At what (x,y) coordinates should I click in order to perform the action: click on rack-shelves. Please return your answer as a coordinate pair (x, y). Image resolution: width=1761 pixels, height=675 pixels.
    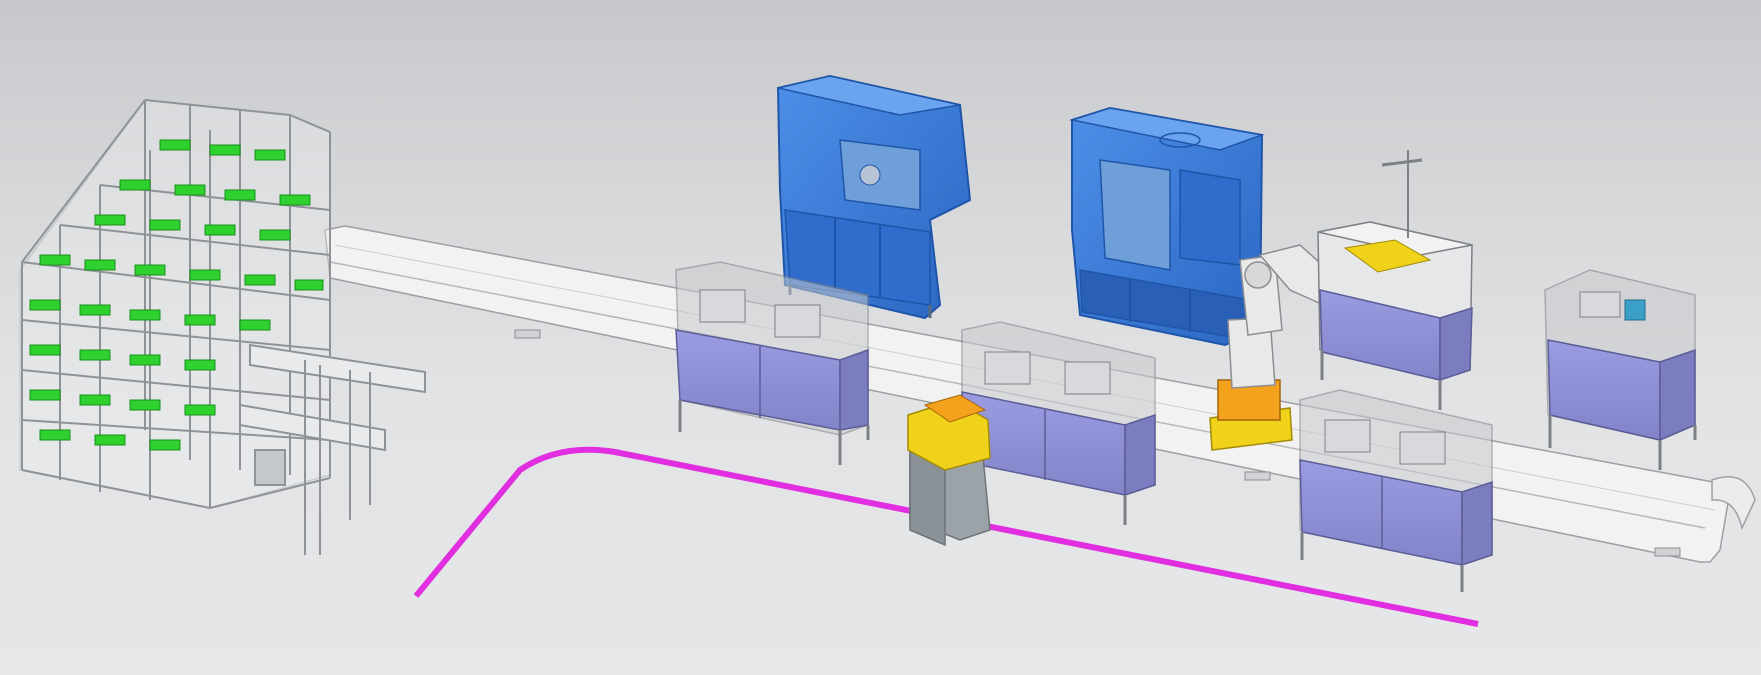
    Looking at the image, I should click on (176, 295).